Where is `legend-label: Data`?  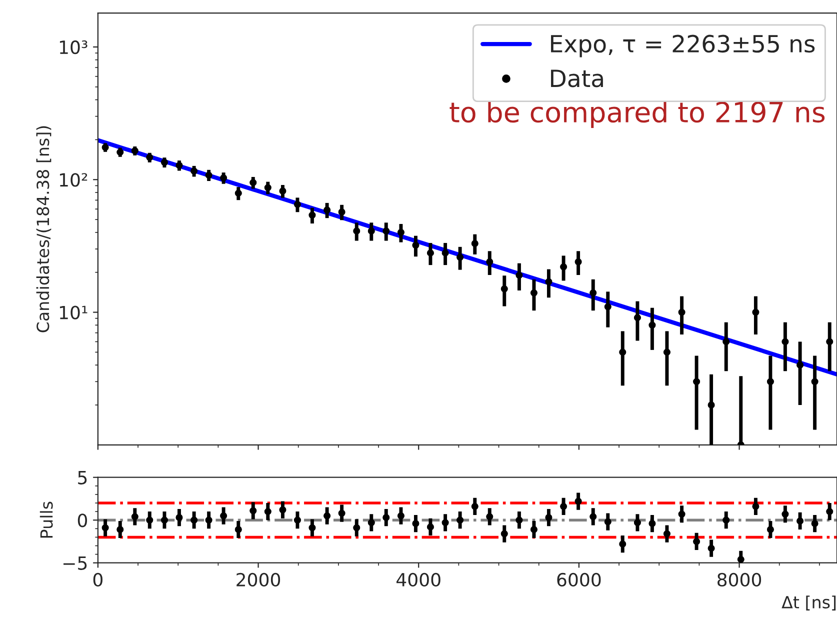
legend-label: Data is located at coordinates (577, 79).